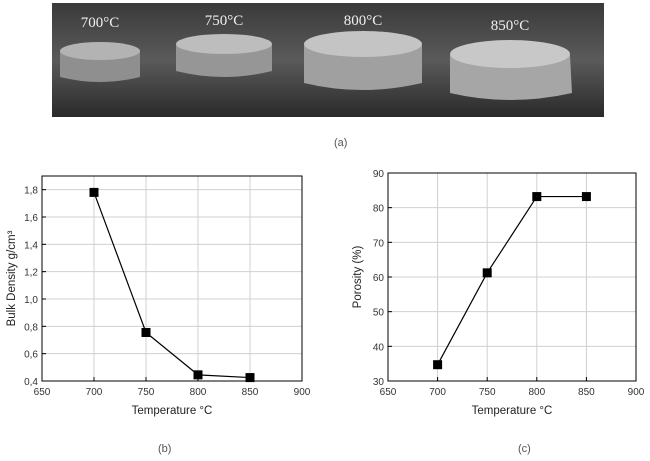 The width and height of the screenshot is (650, 461). What do you see at coordinates (31, 355) in the screenshot?
I see `y-tick-label: 0,6` at bounding box center [31, 355].